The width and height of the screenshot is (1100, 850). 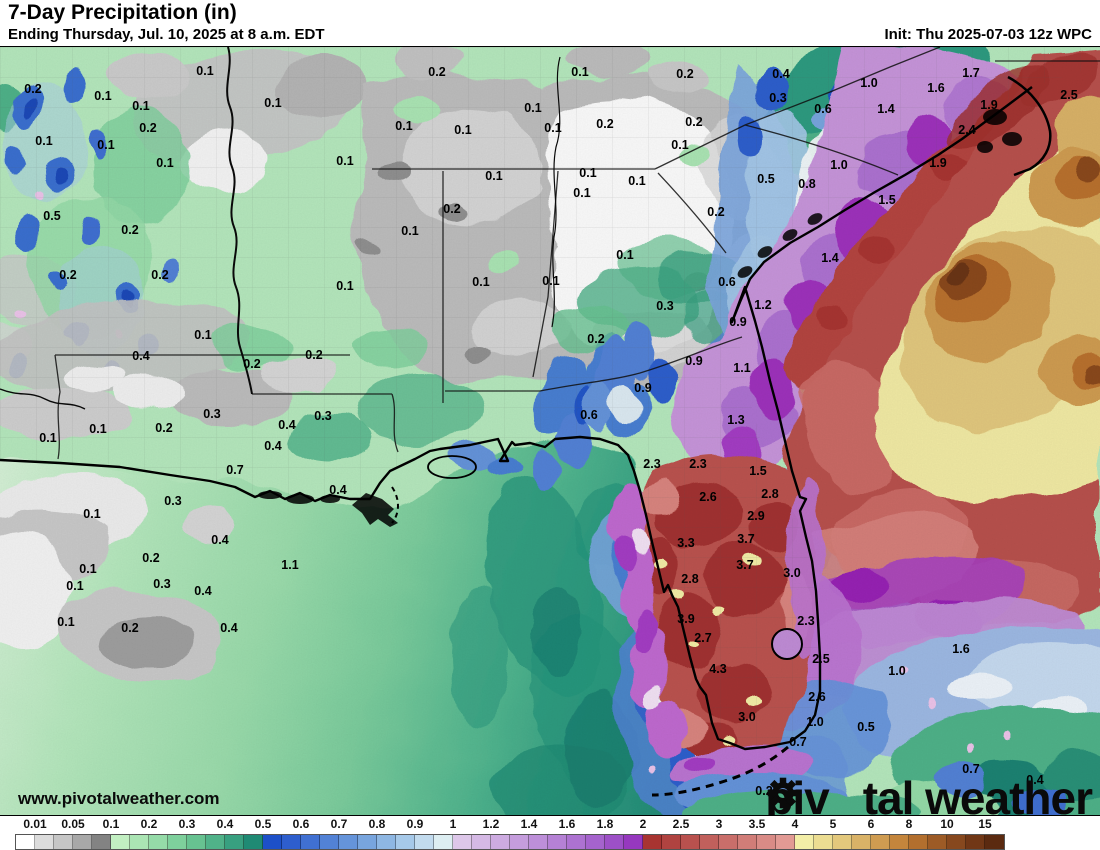 What do you see at coordinates (225, 824) in the screenshot?
I see `color-scale-tick: 0.4` at bounding box center [225, 824].